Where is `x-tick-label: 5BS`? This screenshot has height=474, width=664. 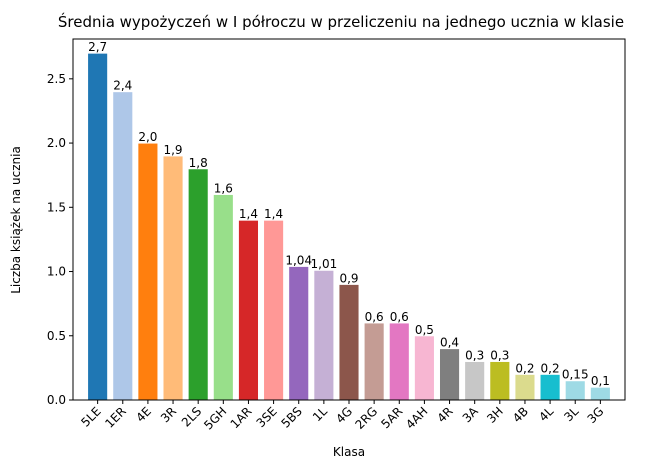
x-tick-label: 5BS is located at coordinates (291, 417).